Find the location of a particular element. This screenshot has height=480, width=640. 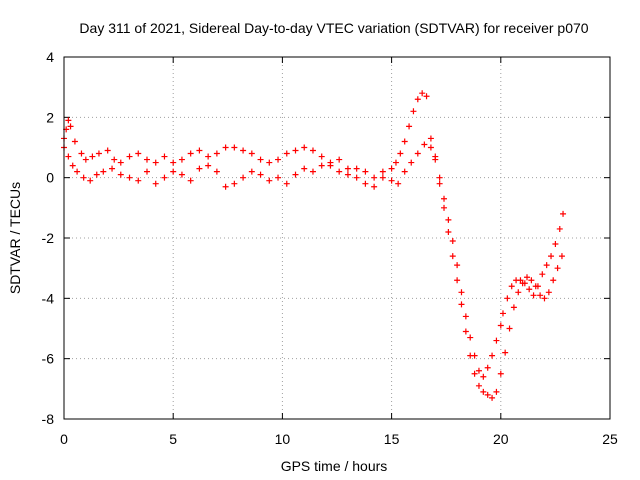

y-tick-label: -8 is located at coordinates (48, 419).